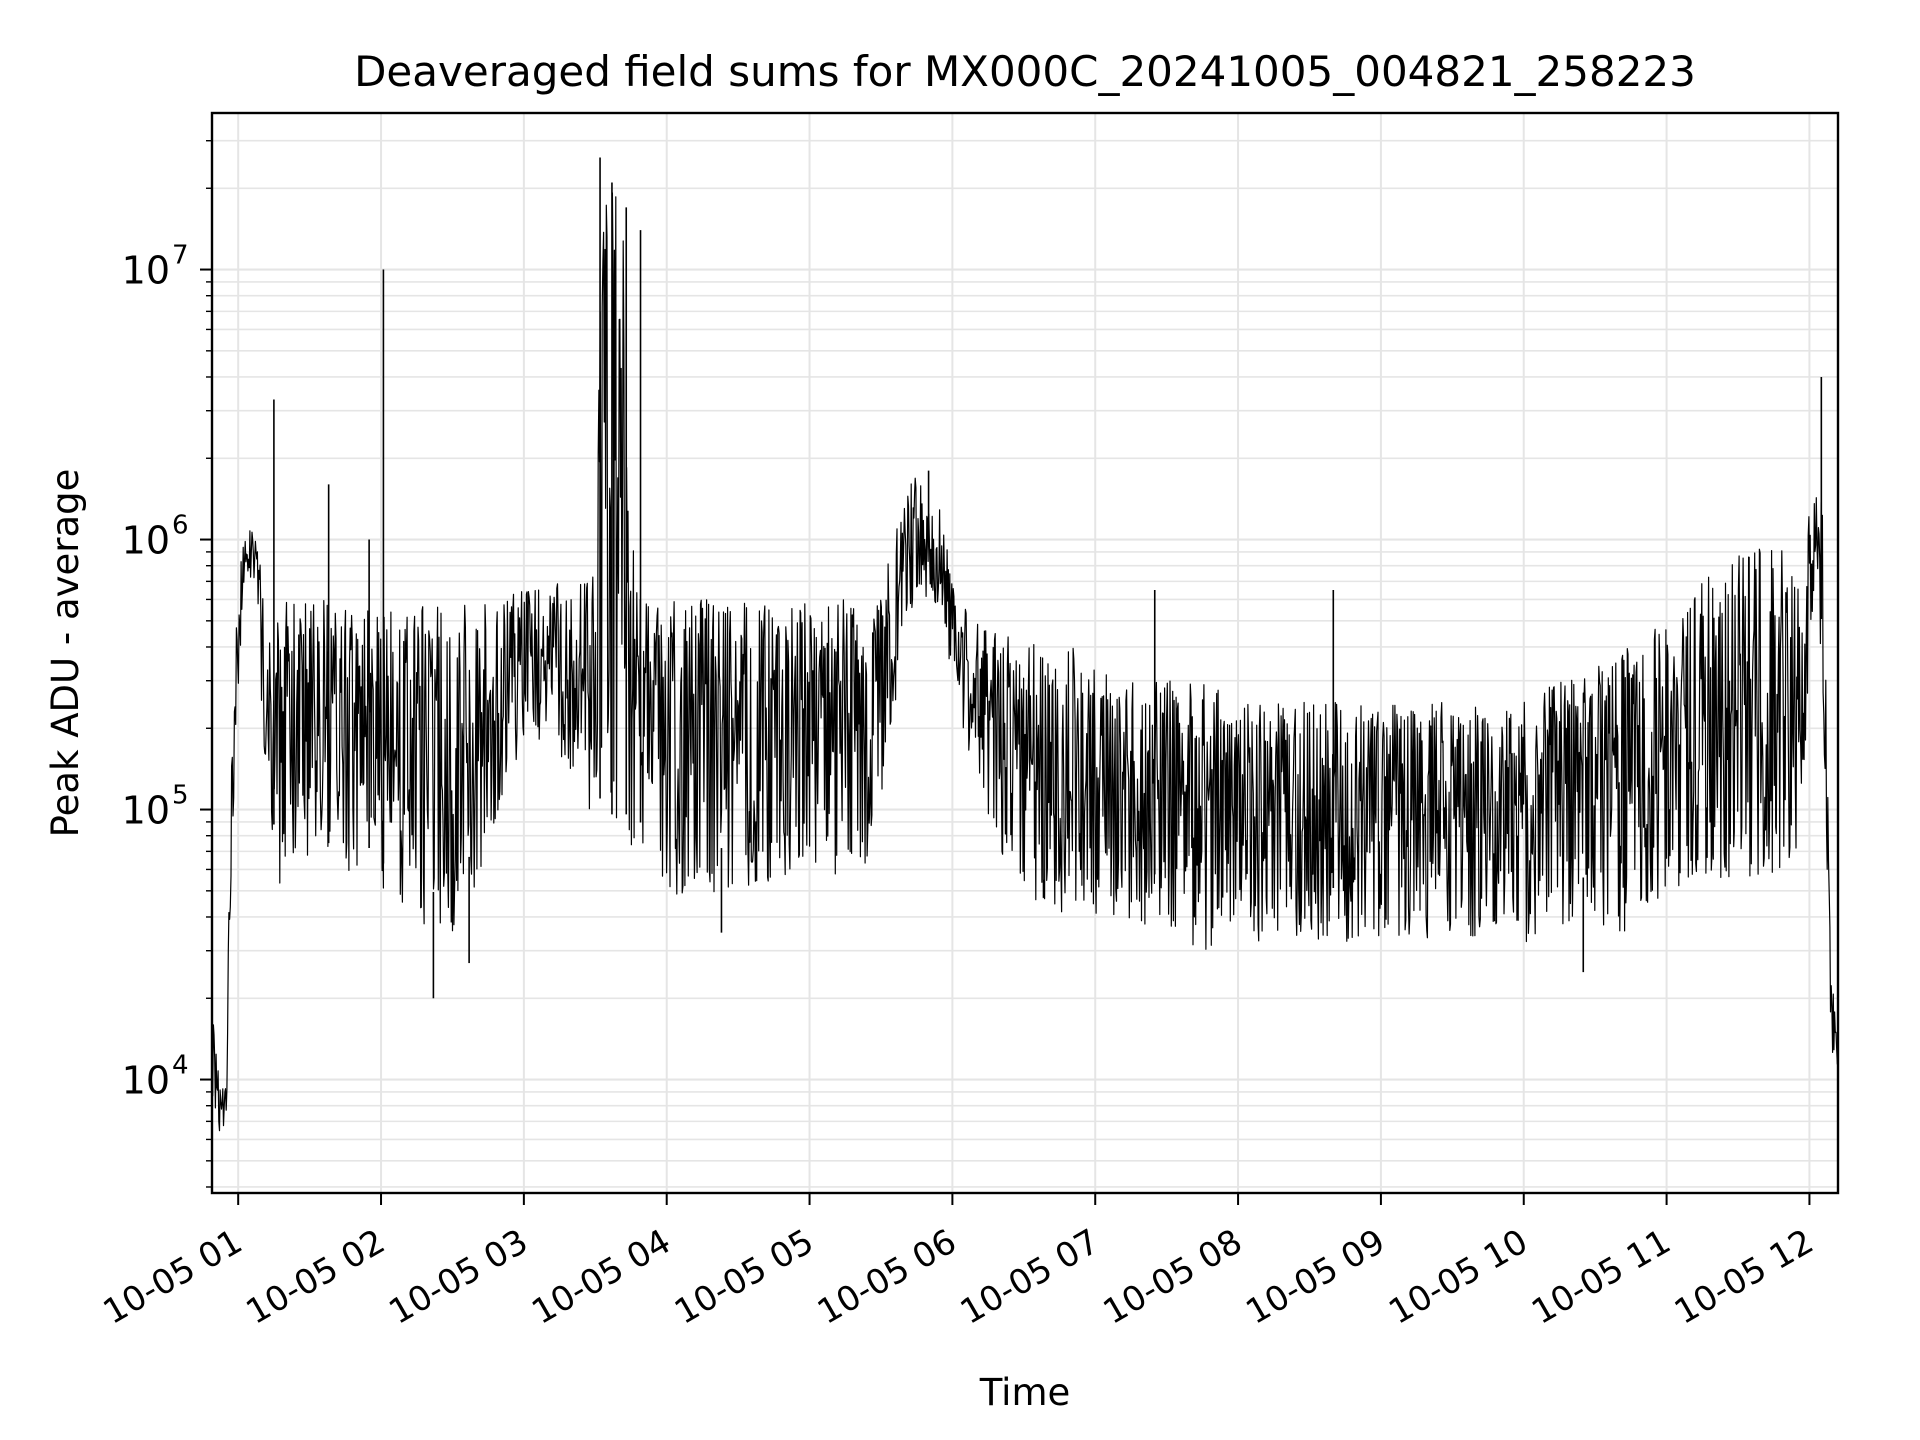 The height and width of the screenshot is (1440, 1920). I want to click on y-axis-label: Peak ADU - average, so click(65, 653).